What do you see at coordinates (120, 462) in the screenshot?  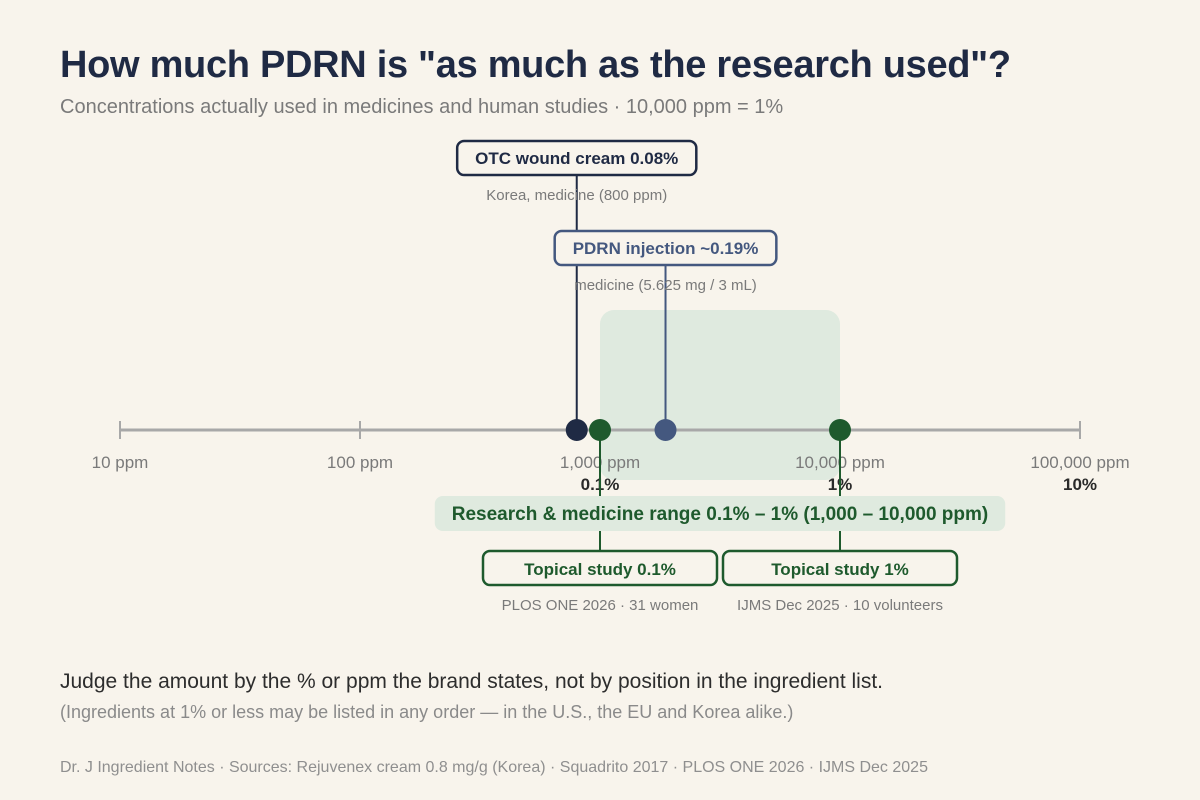 I see `tick-label: 10 ppm` at bounding box center [120, 462].